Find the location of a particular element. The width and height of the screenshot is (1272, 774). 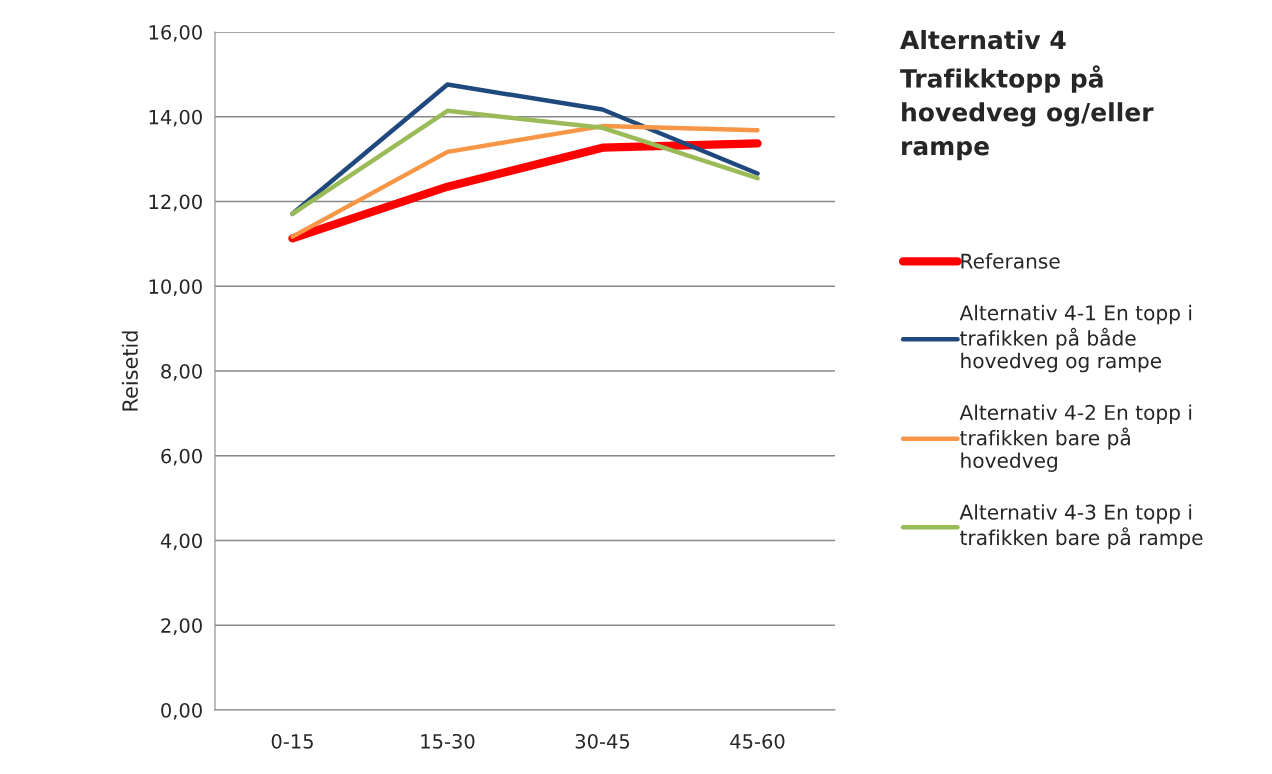

legend-label: Alternativ 4-3 En topp i trafikken bare på rampe is located at coordinates (1081, 527).